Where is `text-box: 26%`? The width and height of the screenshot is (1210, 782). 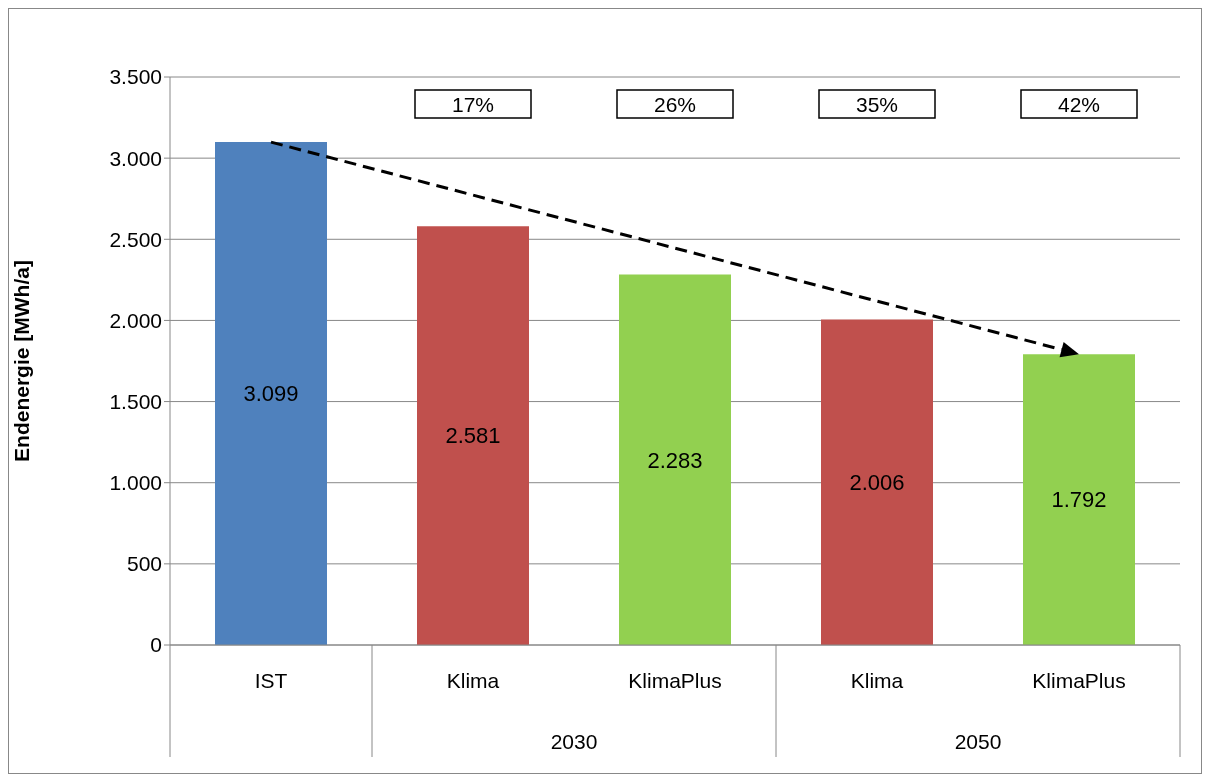 text-box: 26% is located at coordinates (675, 104).